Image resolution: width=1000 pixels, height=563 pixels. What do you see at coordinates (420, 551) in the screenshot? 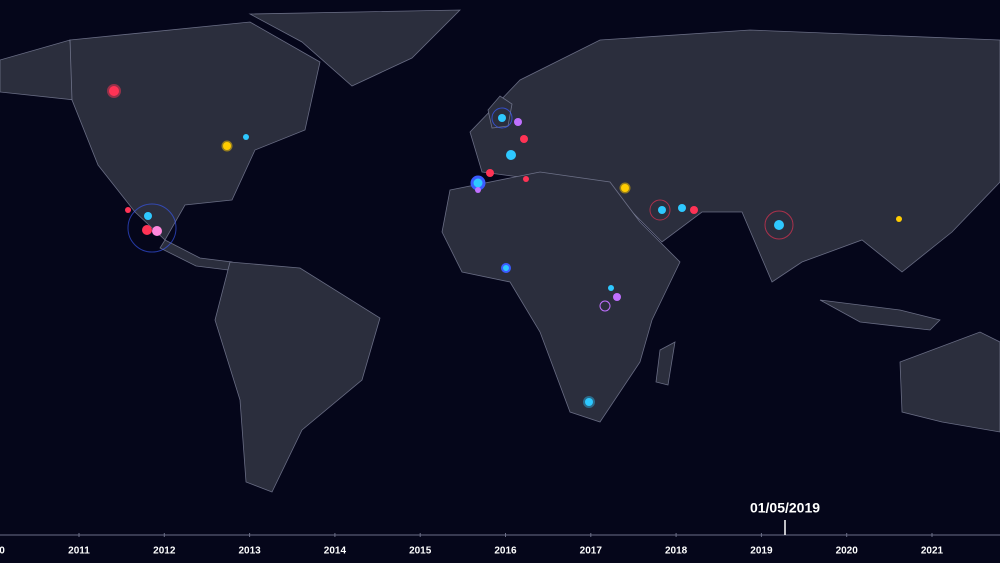
I see `timeline-year: 2015` at bounding box center [420, 551].